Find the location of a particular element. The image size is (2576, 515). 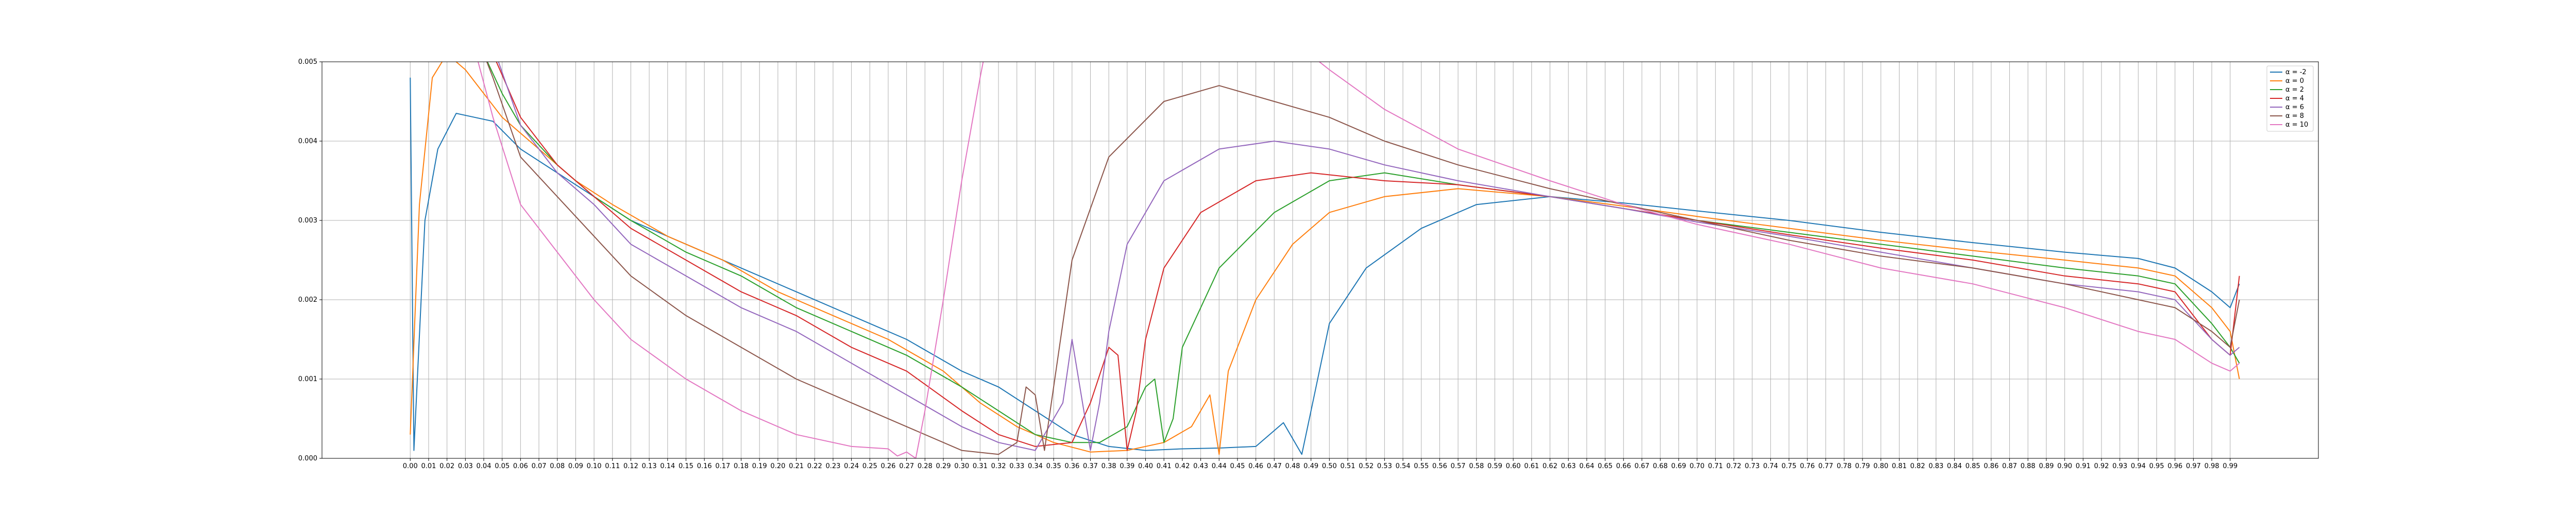

x-tick-label: 0.96 is located at coordinates (2174, 466).